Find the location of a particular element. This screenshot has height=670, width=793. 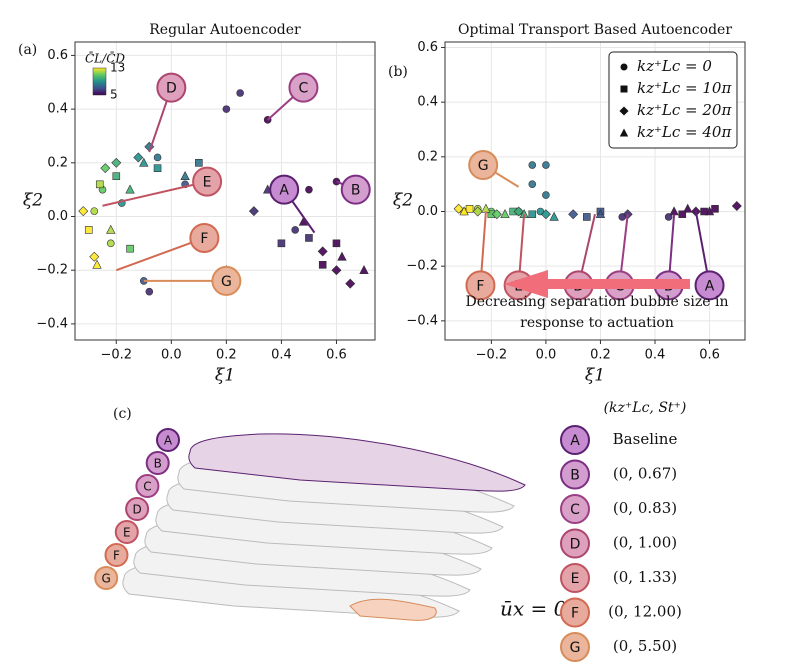

annotation-label: C is located at coordinates (304, 89).